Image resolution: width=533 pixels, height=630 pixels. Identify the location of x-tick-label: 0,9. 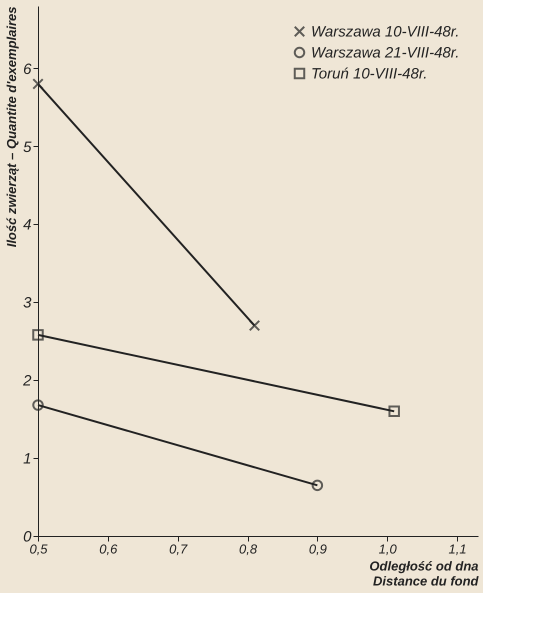
(317, 549).